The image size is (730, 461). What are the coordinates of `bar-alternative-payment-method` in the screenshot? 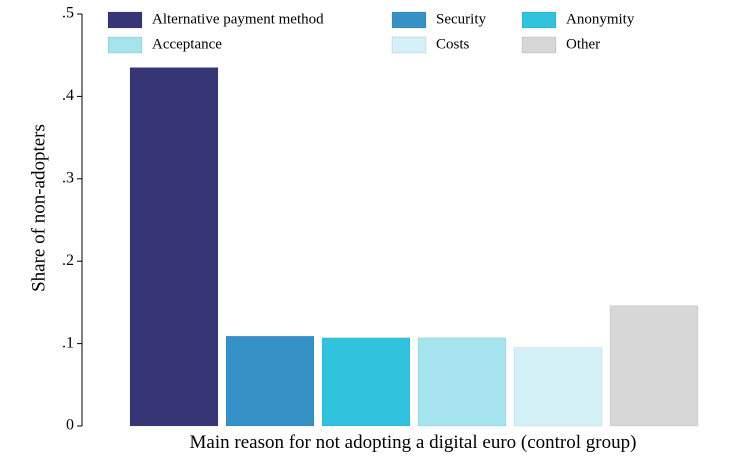 It's located at (174, 247).